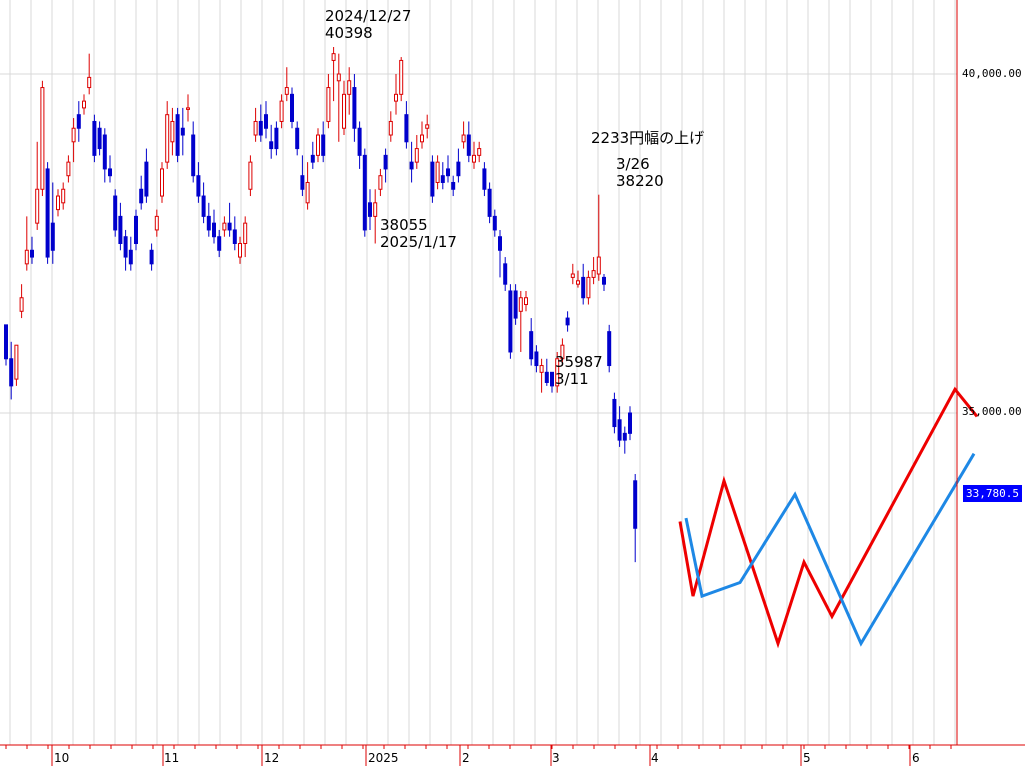 Image resolution: width=1025 pixels, height=768 pixels. Describe the element at coordinates (368, 16) in the screenshot. I see `annotation-high-date: 2024/12/27` at that location.